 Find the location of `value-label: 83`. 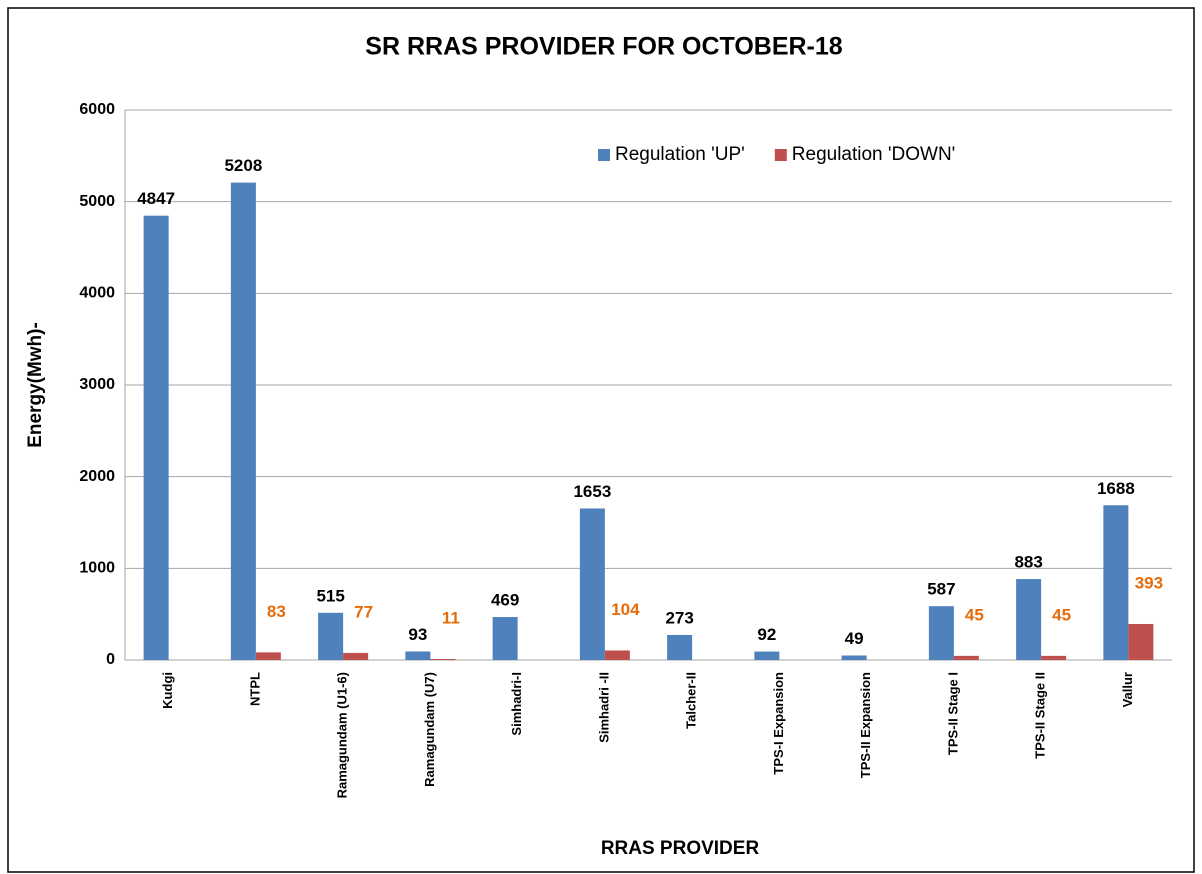

value-label: 83 is located at coordinates (276, 611).